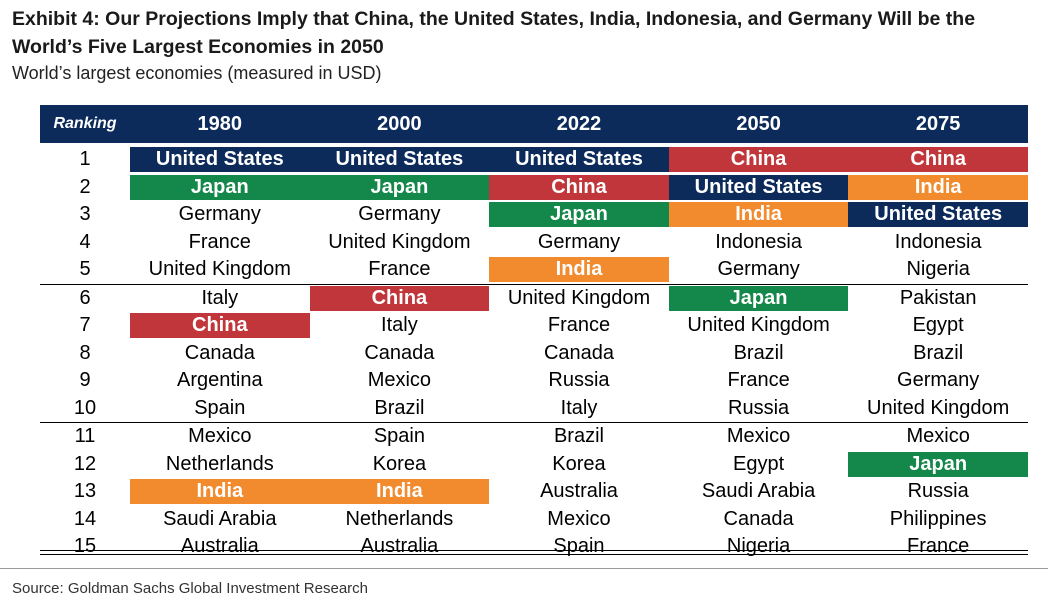 The image size is (1048, 609). I want to click on rank-cell: 3, so click(85, 214).